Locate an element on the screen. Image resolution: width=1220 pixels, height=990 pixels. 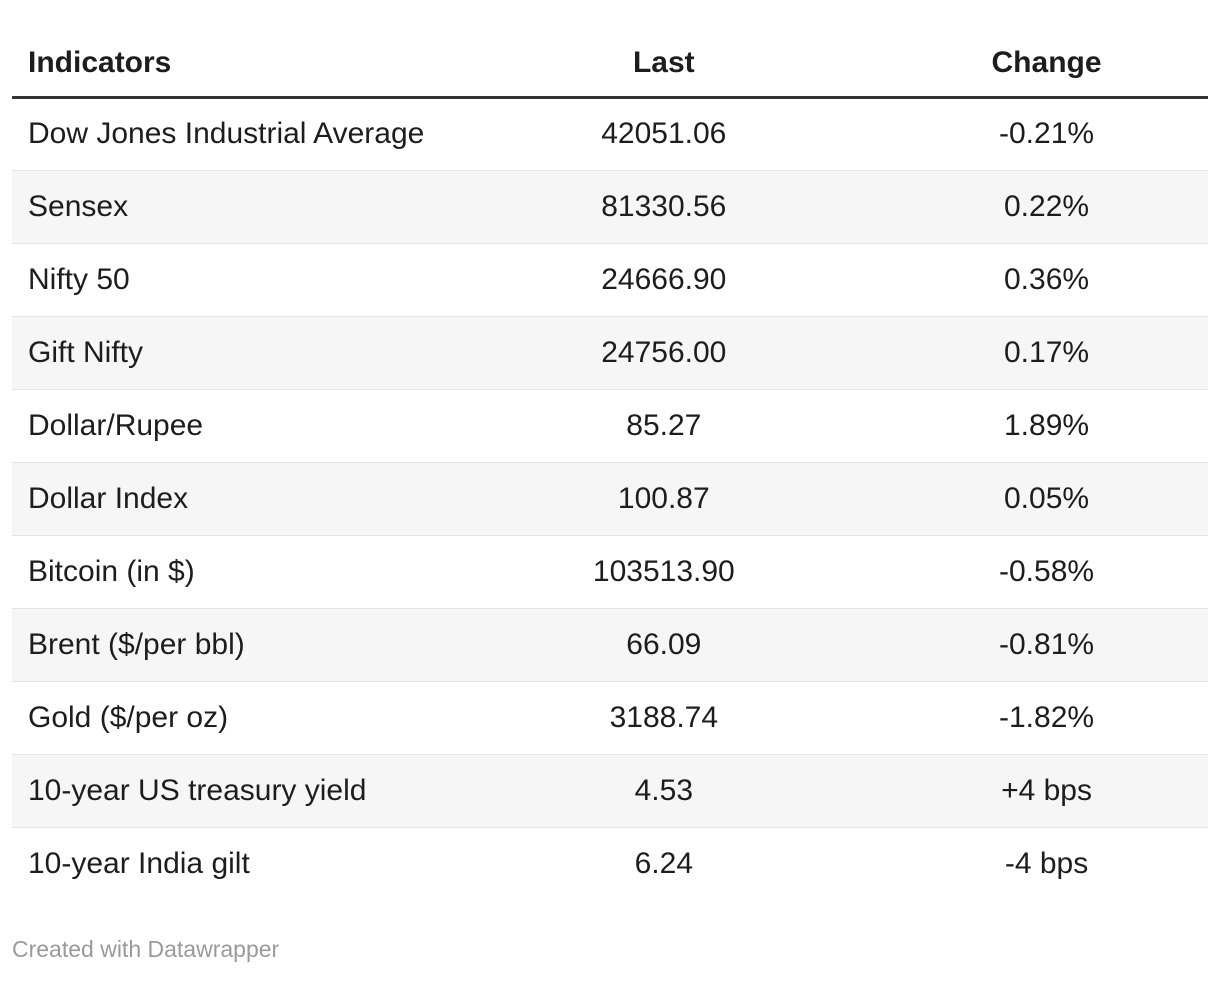
last-cell: 42051.06 is located at coordinates (664, 133).